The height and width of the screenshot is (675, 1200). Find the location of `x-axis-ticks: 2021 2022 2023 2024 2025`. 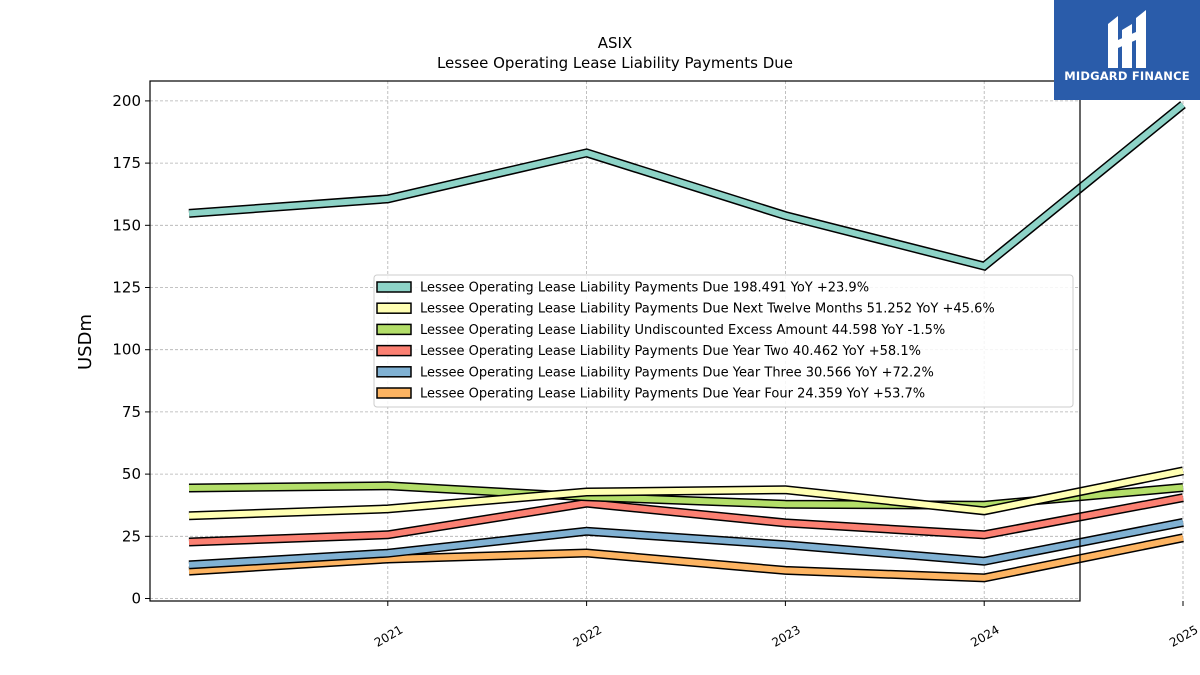

x-axis-ticks: 2021 2022 2023 2024 2025 is located at coordinates (786, 625).